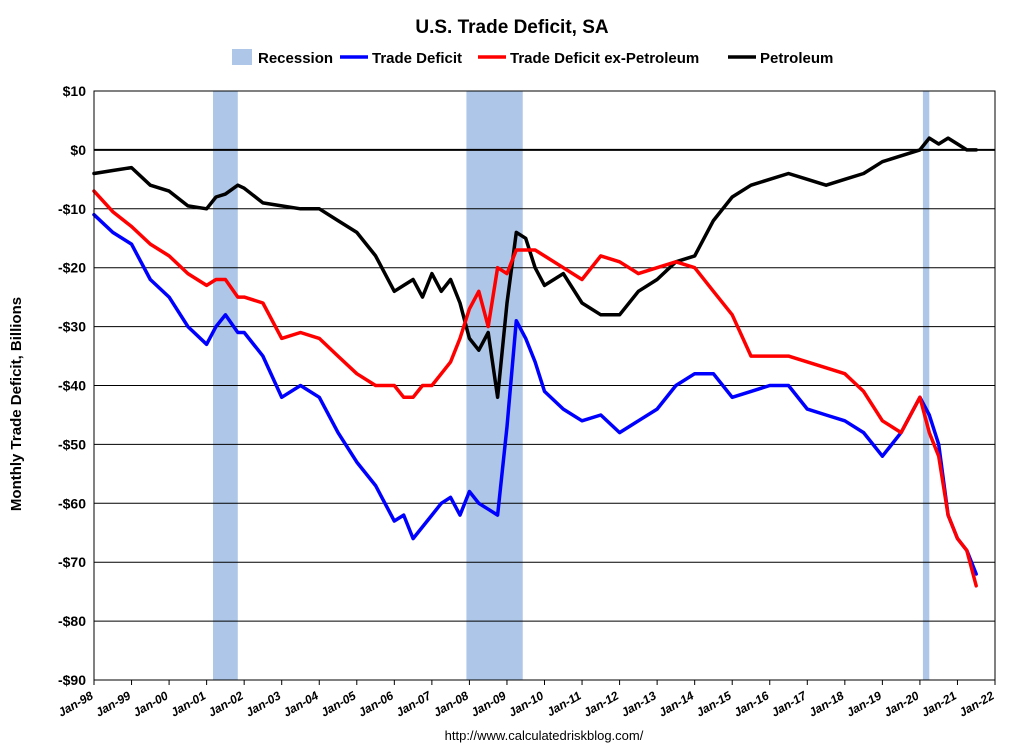 The width and height of the screenshot is (1025, 747). Describe the element at coordinates (489, 703) in the screenshot. I see `x-tick-label: Jan-09` at that location.